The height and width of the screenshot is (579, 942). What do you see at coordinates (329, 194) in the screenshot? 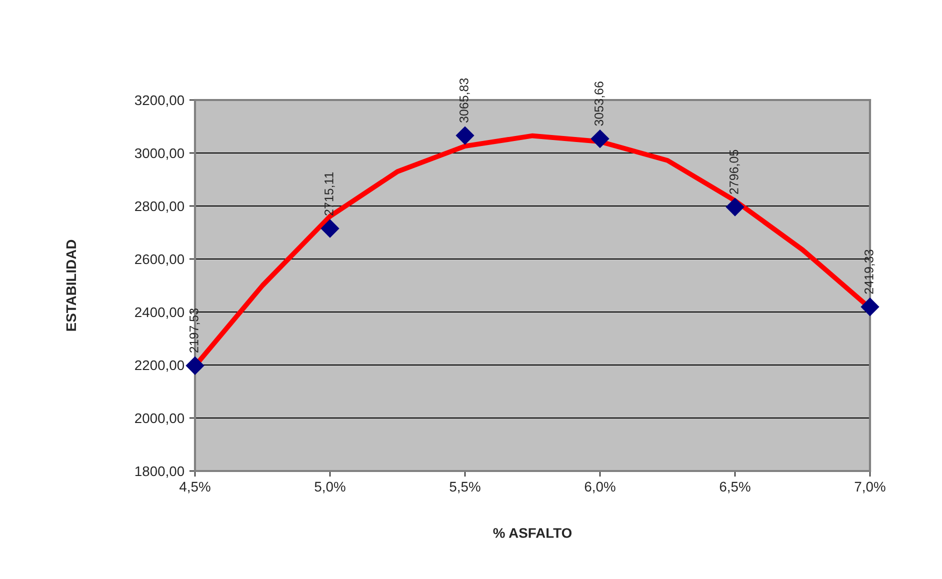
I see `data-label: 2715,11` at bounding box center [329, 194].